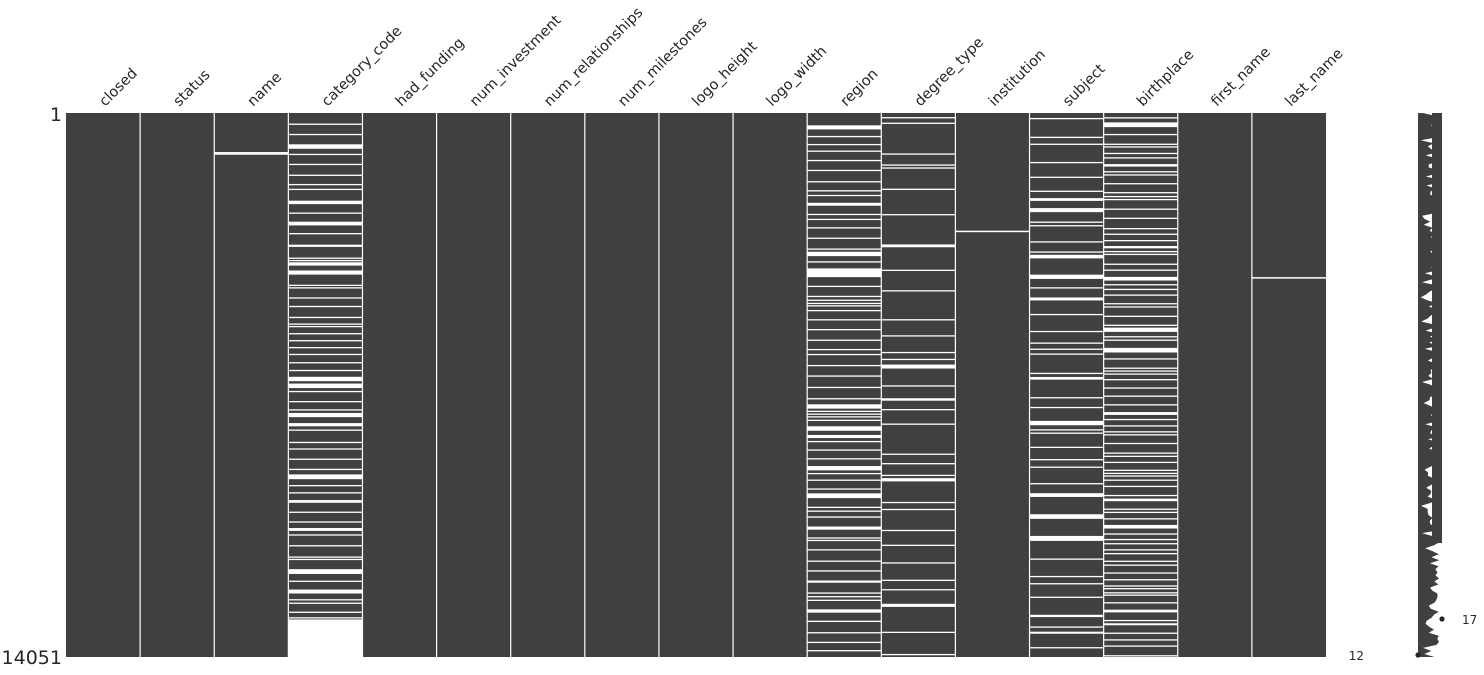 This screenshot has height=675, width=1484. Describe the element at coordinates (56, 115) in the screenshot. I see `row-label-first: 1` at that location.